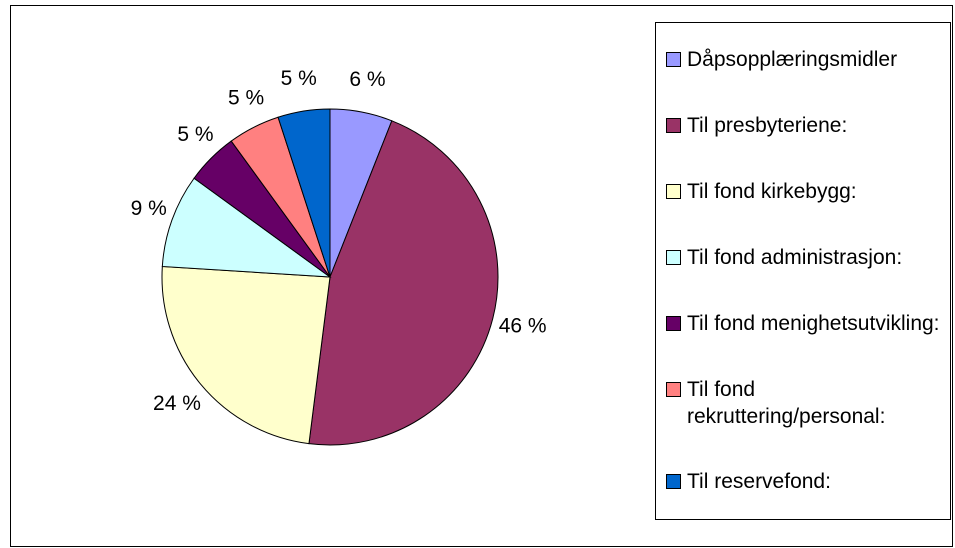  I want to click on legend-label: Til reservefond:, so click(759, 482).